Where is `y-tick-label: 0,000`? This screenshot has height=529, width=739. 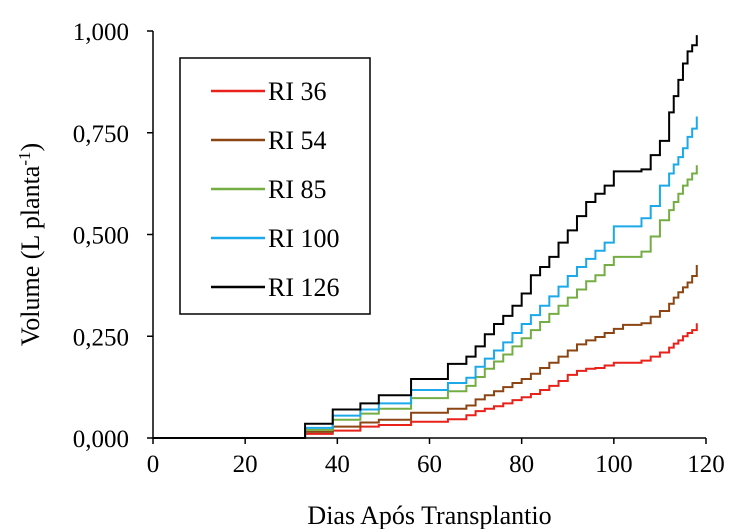
y-tick-label: 0,000 is located at coordinates (101, 439).